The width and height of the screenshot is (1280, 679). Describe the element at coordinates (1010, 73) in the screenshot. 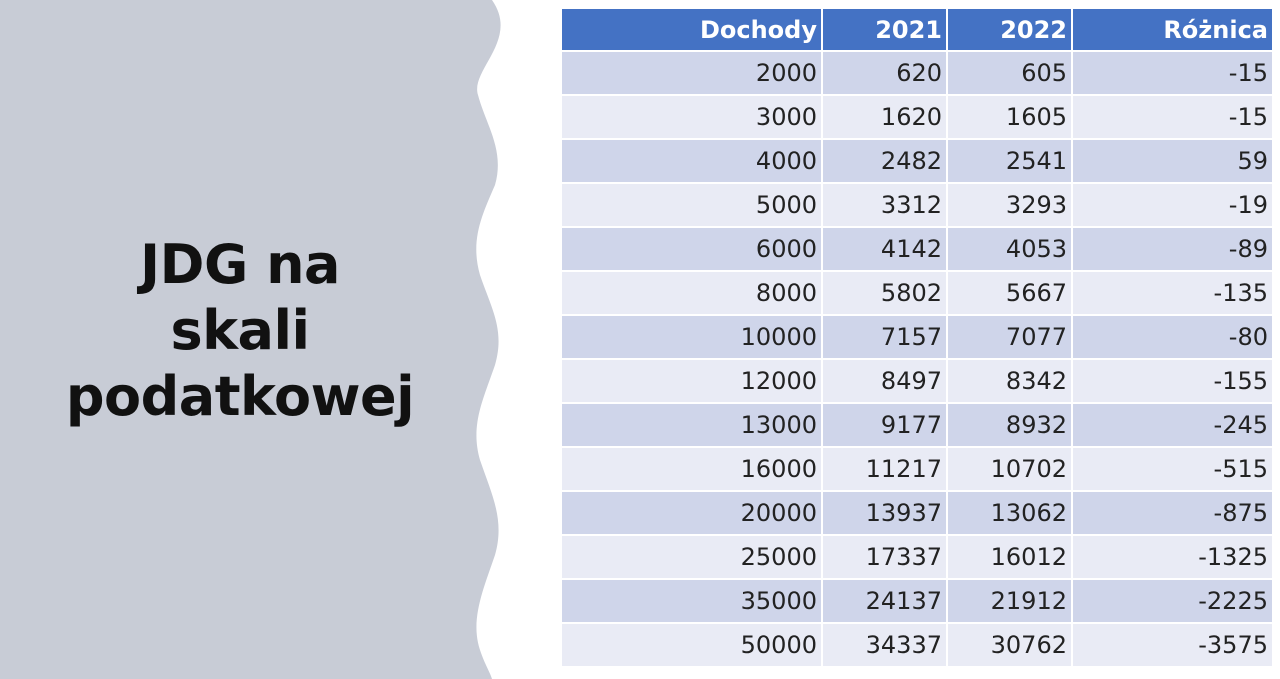

I see `cell-2022: 605` at that location.